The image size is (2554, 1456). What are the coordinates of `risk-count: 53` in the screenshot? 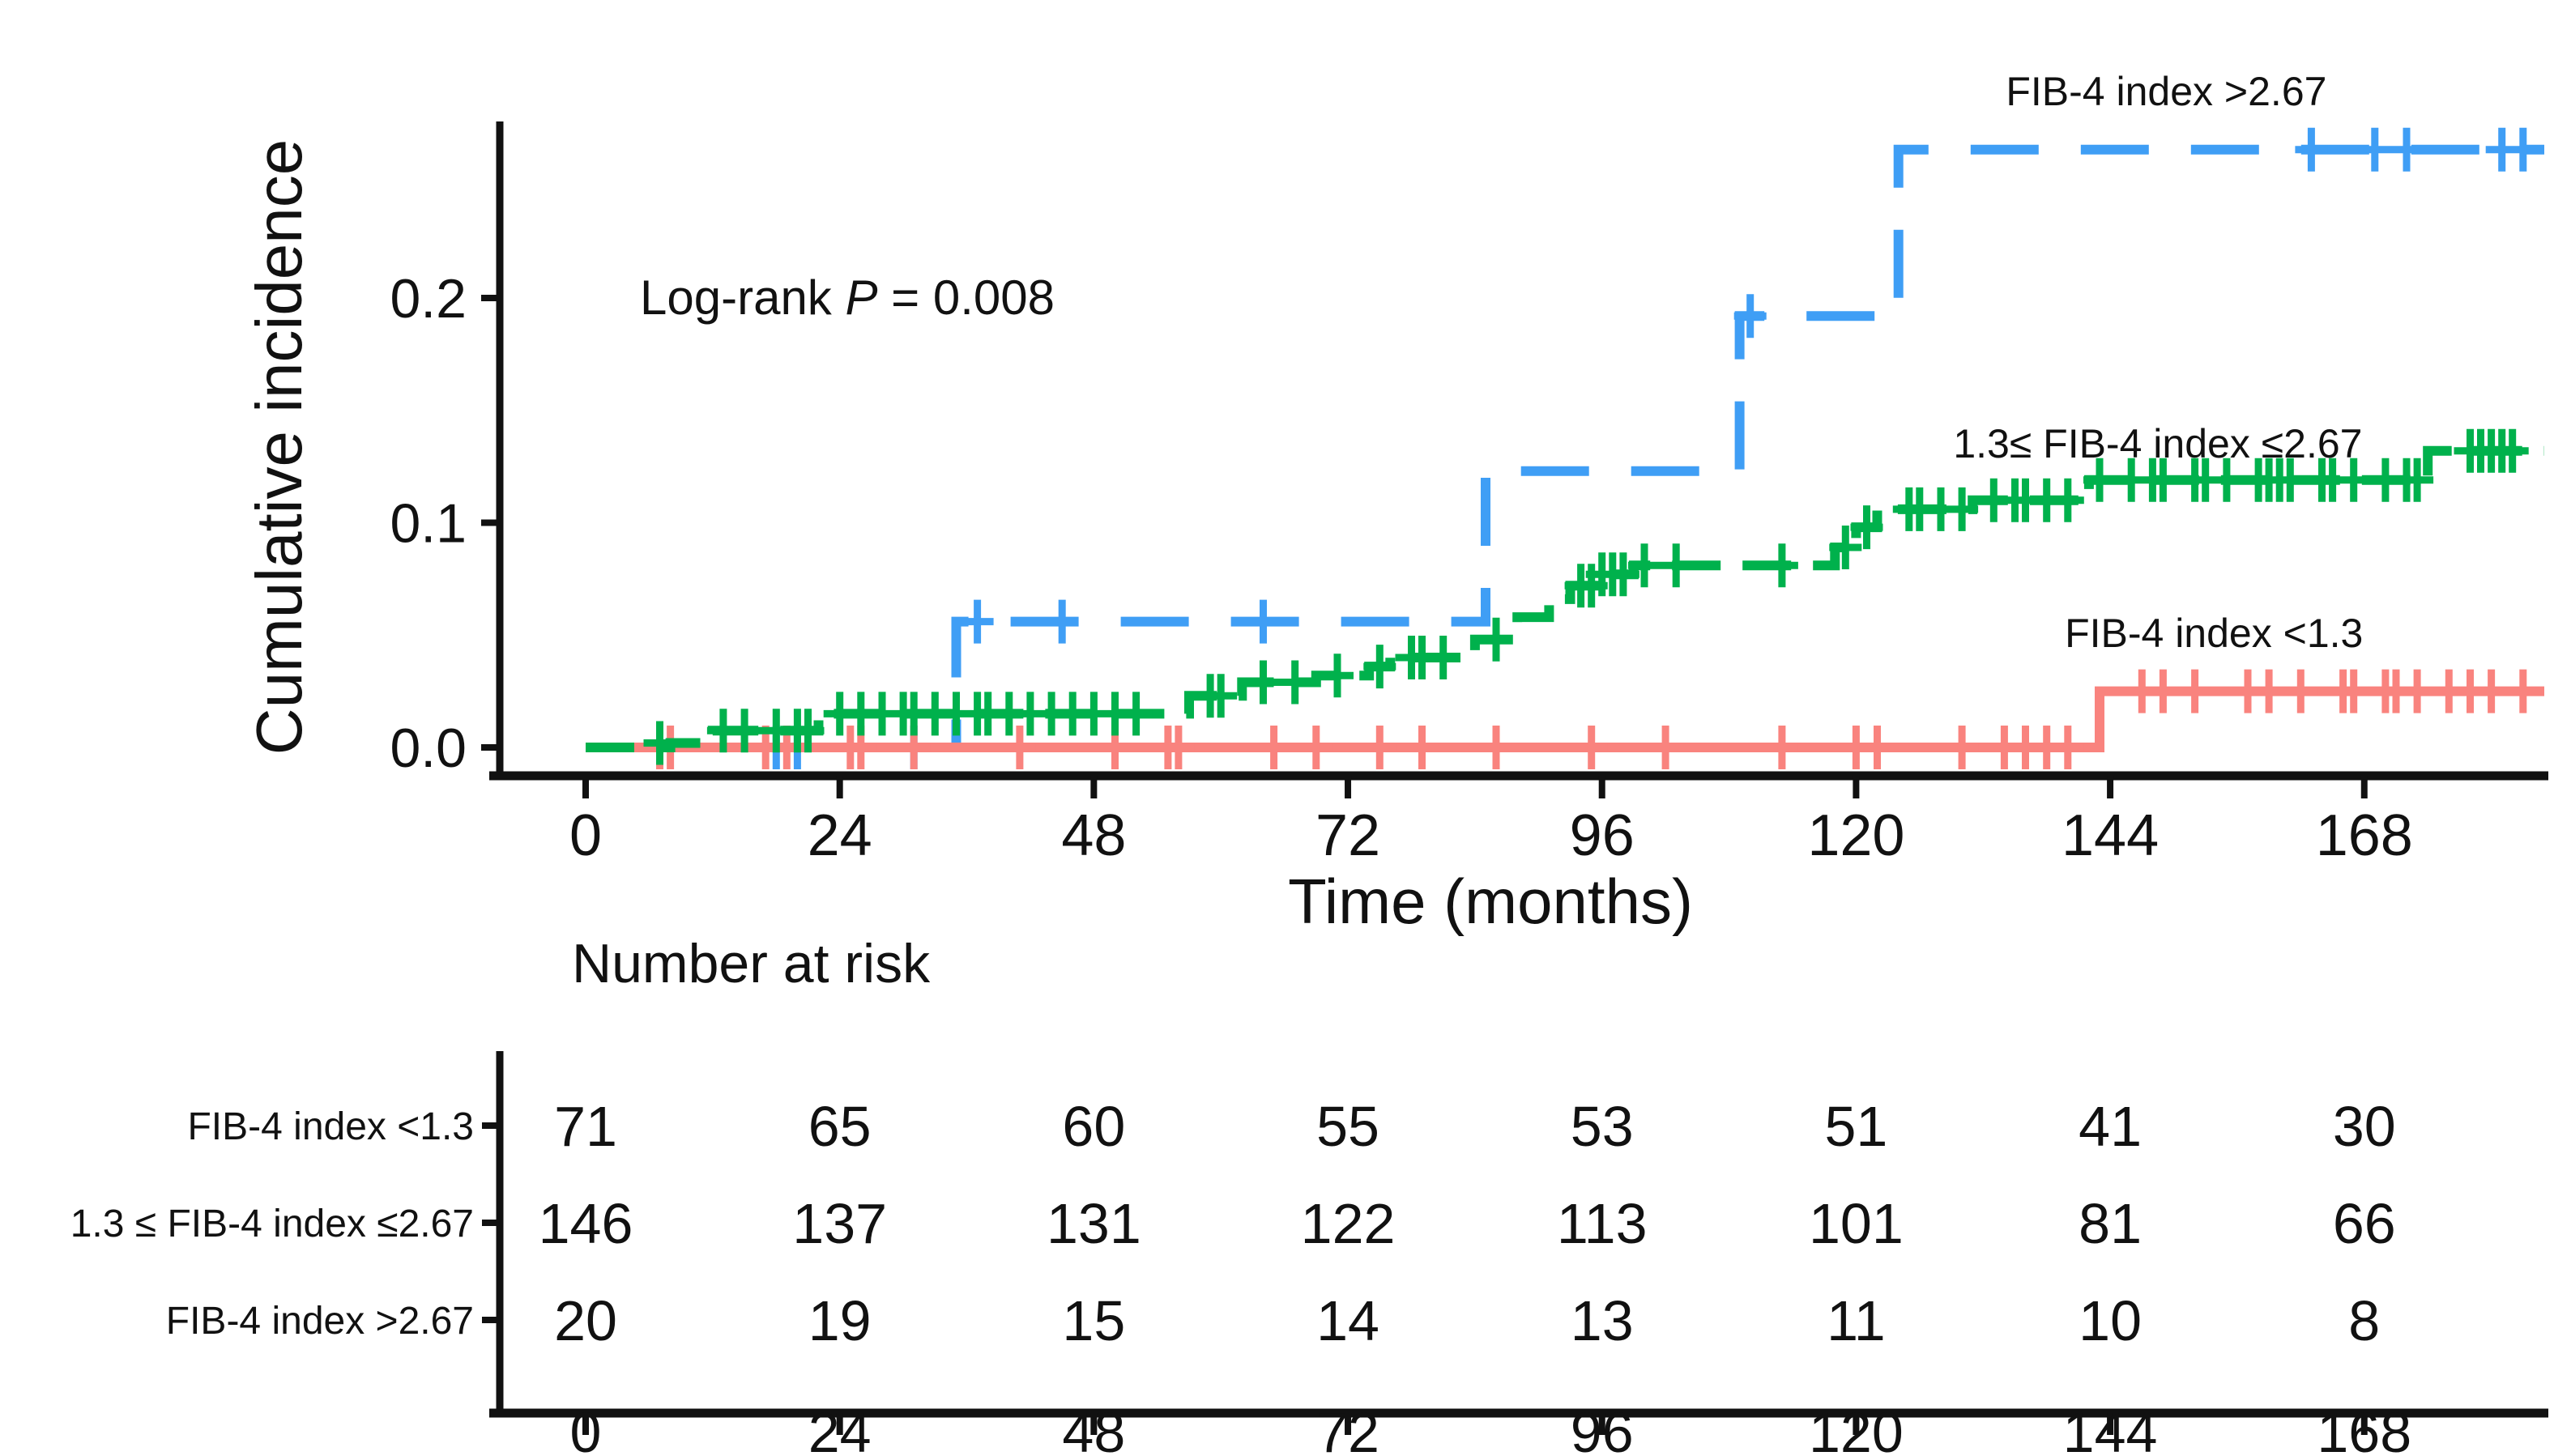 It's located at (1602, 1126).